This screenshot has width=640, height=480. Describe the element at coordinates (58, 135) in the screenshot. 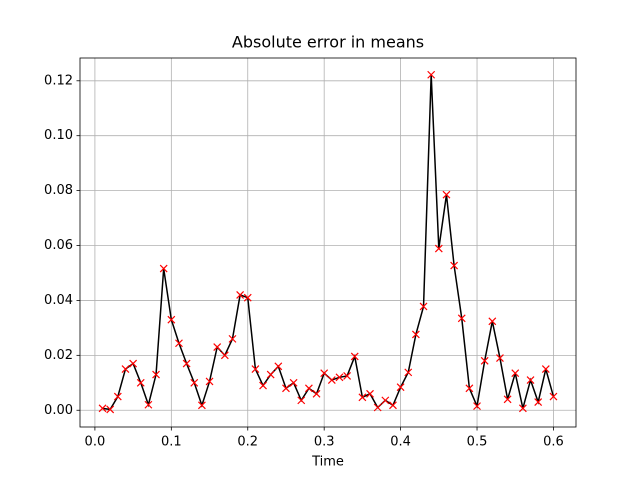

I see `y-tick-label: 0.10` at that location.